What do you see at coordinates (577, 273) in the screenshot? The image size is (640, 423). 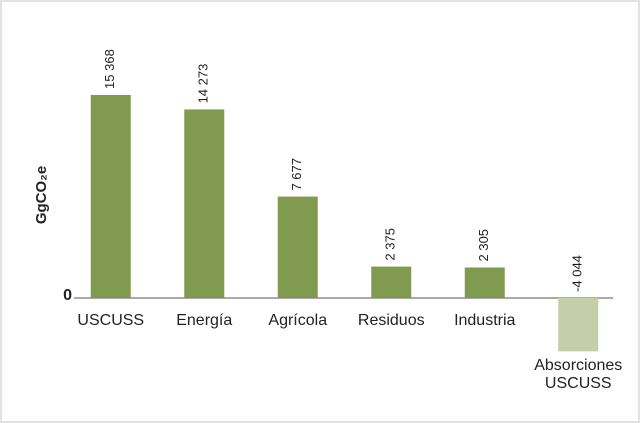 I see `value-label: -4 044` at bounding box center [577, 273].